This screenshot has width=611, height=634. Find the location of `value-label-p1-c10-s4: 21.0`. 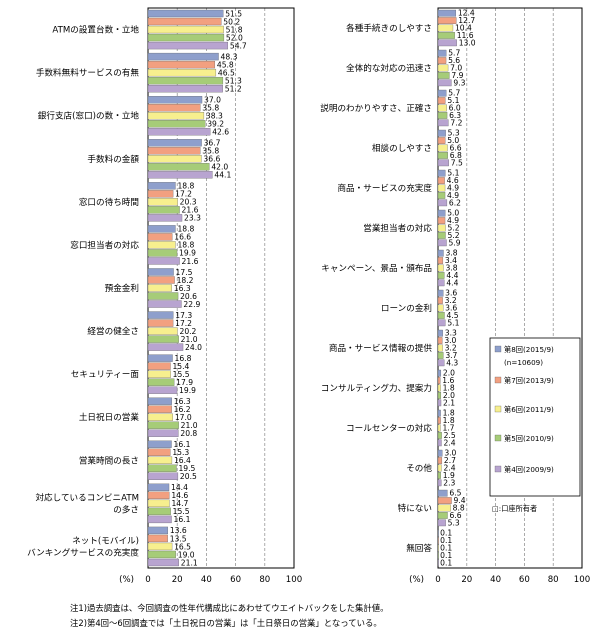

value-label-p1-c10-s4: 21.0 is located at coordinates (189, 425).